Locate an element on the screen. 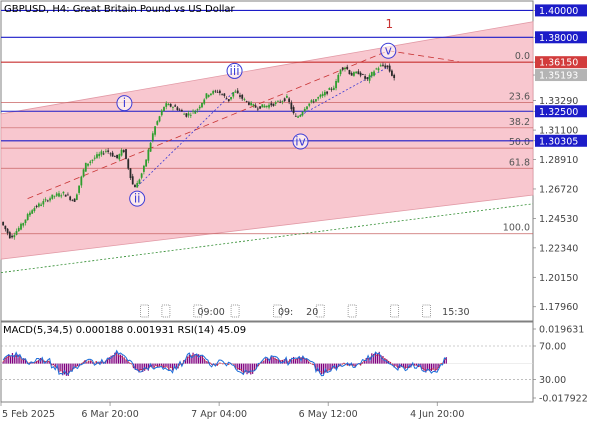 Image resolution: width=596 pixels, height=425 pixels. wave-label: iv is located at coordinates (300, 142).